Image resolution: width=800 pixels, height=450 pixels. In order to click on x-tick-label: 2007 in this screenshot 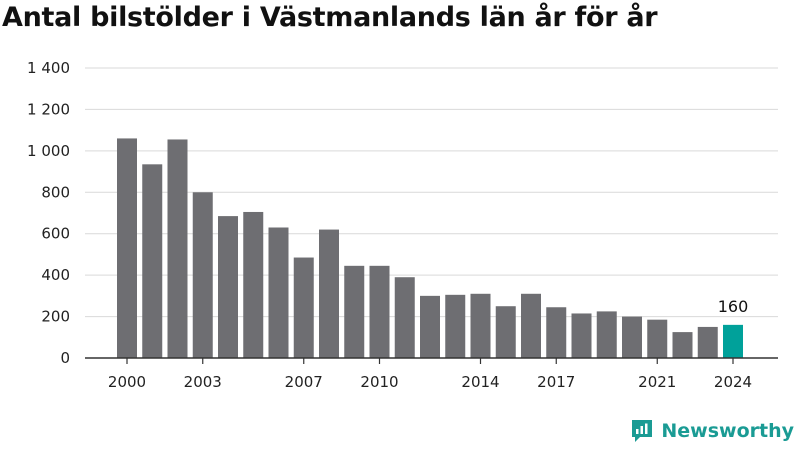, I will do `click(304, 382)`.